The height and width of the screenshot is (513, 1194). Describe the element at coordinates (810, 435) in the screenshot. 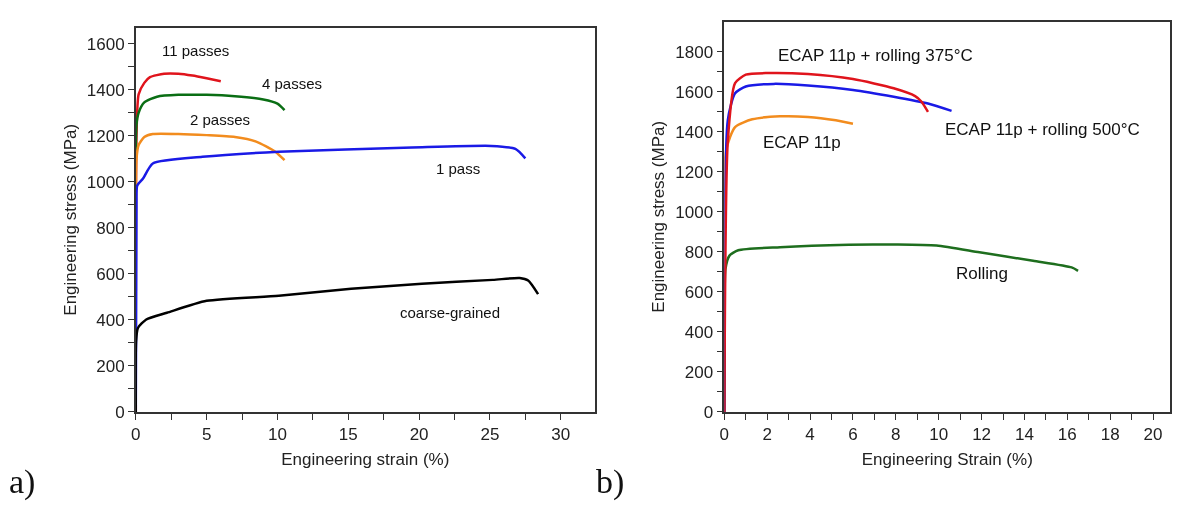

I see `x-tick-label: 4` at that location.